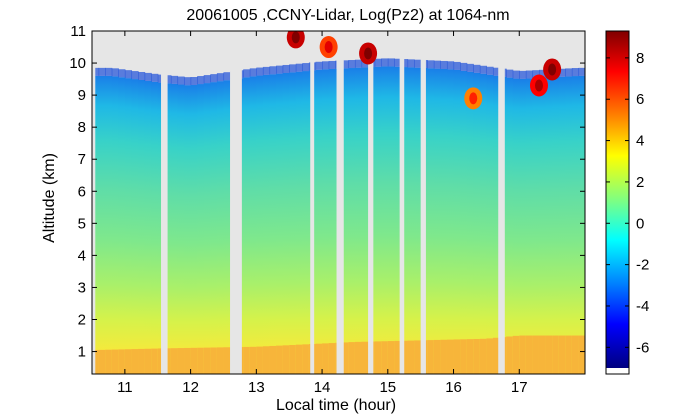 The height and width of the screenshot is (420, 700). Describe the element at coordinates (642, 306) in the screenshot. I see `colorbar-tick-label: -4` at that location.